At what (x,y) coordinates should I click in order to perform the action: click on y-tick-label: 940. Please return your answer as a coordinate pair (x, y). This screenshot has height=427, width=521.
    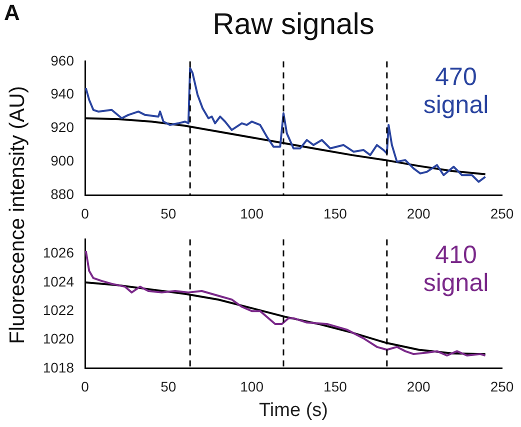
    Looking at the image, I should click on (62, 94).